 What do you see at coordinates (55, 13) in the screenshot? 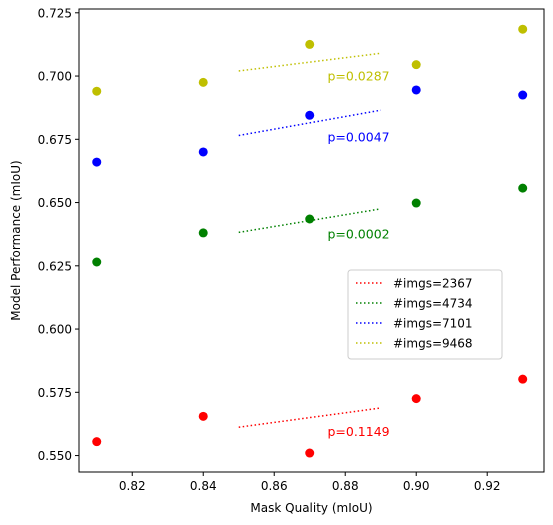
I see `y-tick-label: 0.725` at bounding box center [55, 13].